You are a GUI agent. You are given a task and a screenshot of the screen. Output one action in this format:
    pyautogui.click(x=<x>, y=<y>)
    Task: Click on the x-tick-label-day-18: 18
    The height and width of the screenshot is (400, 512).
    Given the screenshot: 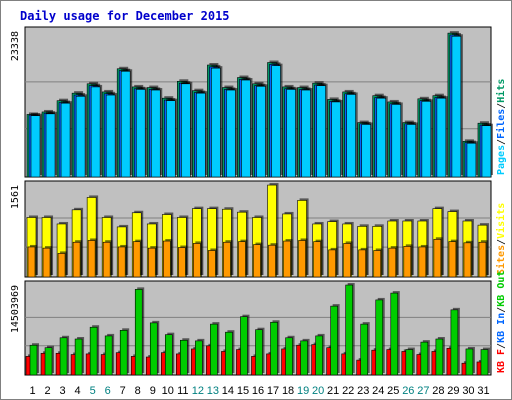 What is the action you would take?
    pyautogui.click(x=288, y=391)
    